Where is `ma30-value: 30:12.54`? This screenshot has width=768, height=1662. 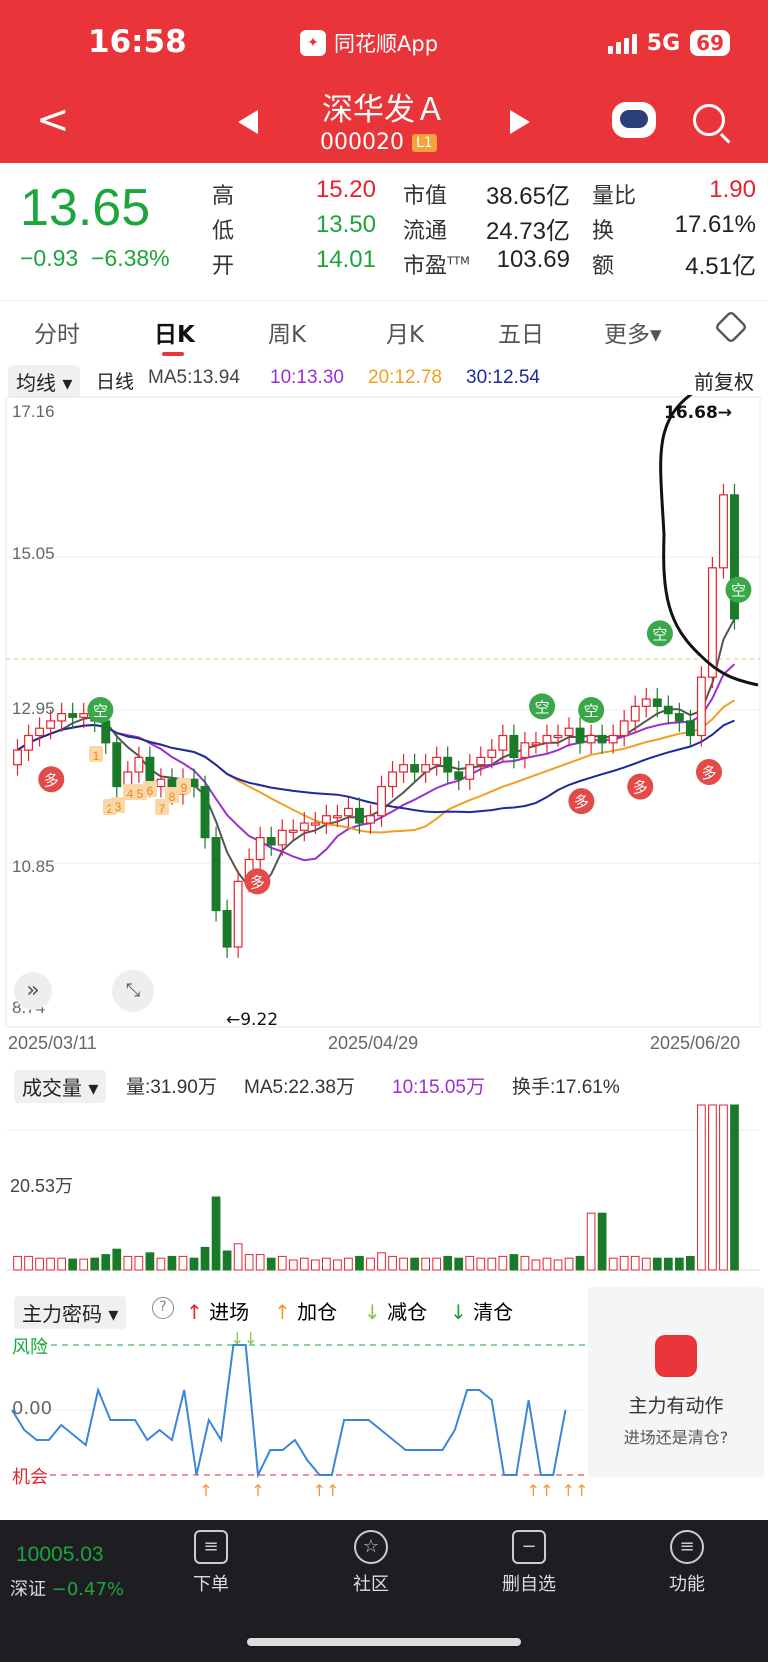
ma30-value: 30:12.54 is located at coordinates (503, 377).